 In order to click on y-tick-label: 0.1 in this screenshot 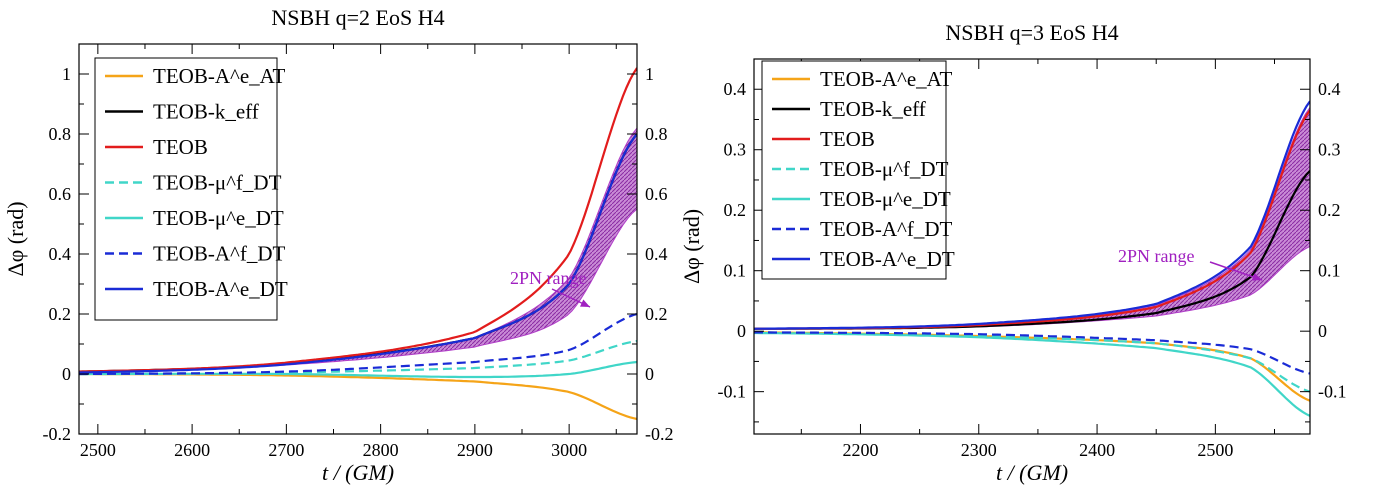, I will do `click(735, 271)`.